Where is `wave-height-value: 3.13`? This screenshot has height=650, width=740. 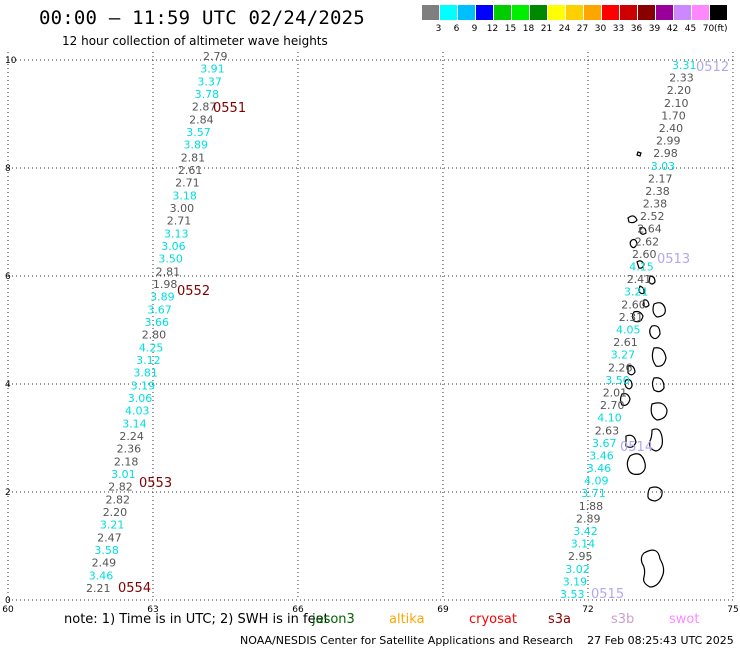 wave-height-value: 3.13 is located at coordinates (176, 233).